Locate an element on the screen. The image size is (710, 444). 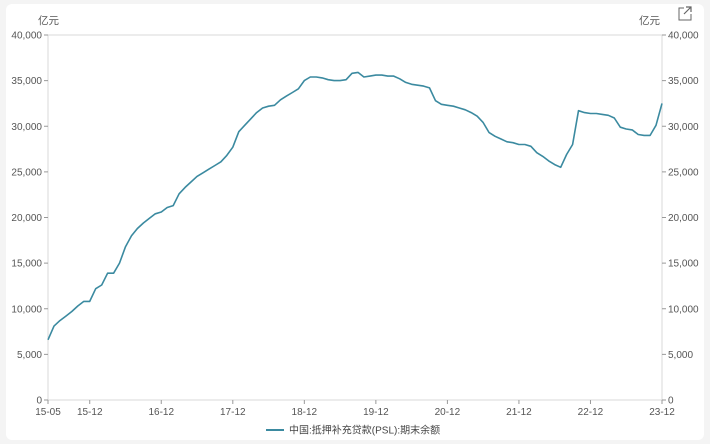
x-tick-label: 23-12 is located at coordinates (662, 412).